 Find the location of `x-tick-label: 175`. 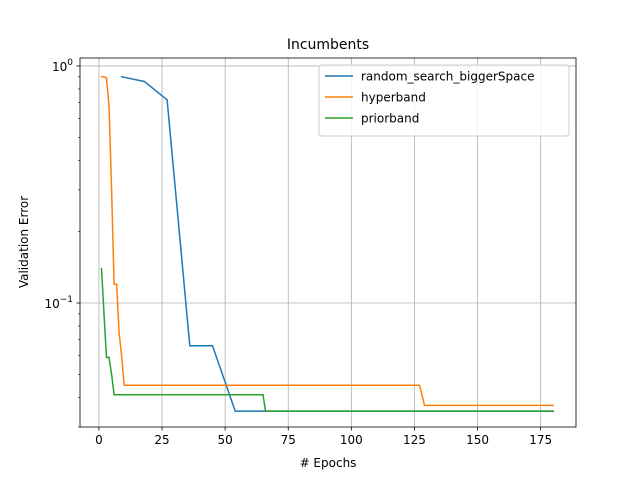

x-tick-label: 175 is located at coordinates (540, 440).